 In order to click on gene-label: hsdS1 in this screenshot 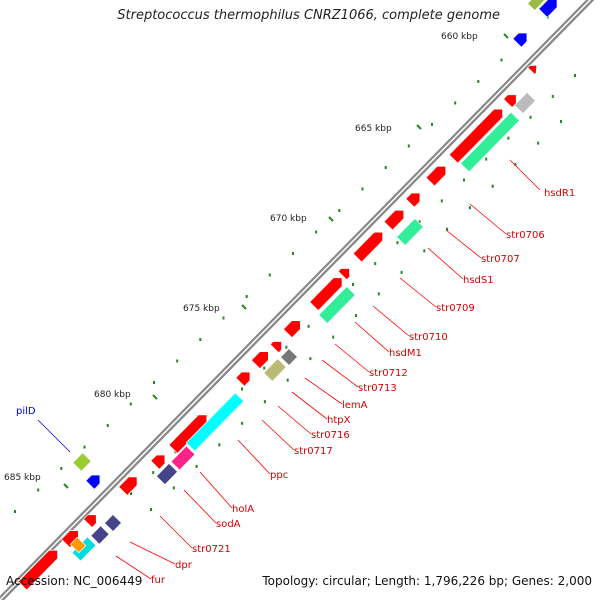, I will do `click(478, 280)`.